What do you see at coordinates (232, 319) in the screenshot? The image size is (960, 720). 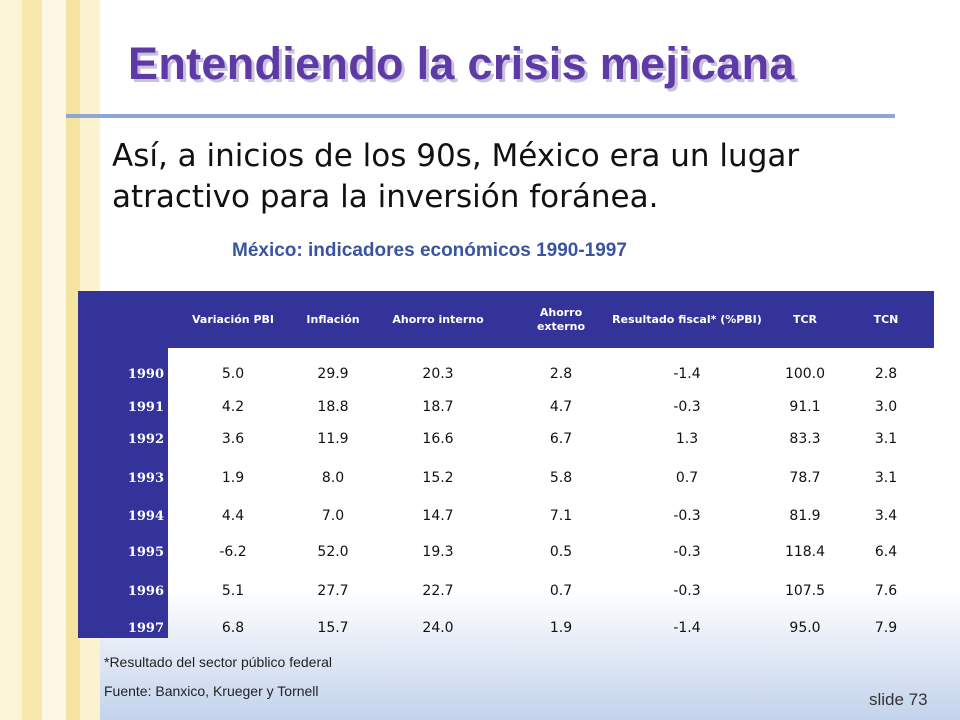 I see `column-header: Variación PBI` at bounding box center [232, 319].